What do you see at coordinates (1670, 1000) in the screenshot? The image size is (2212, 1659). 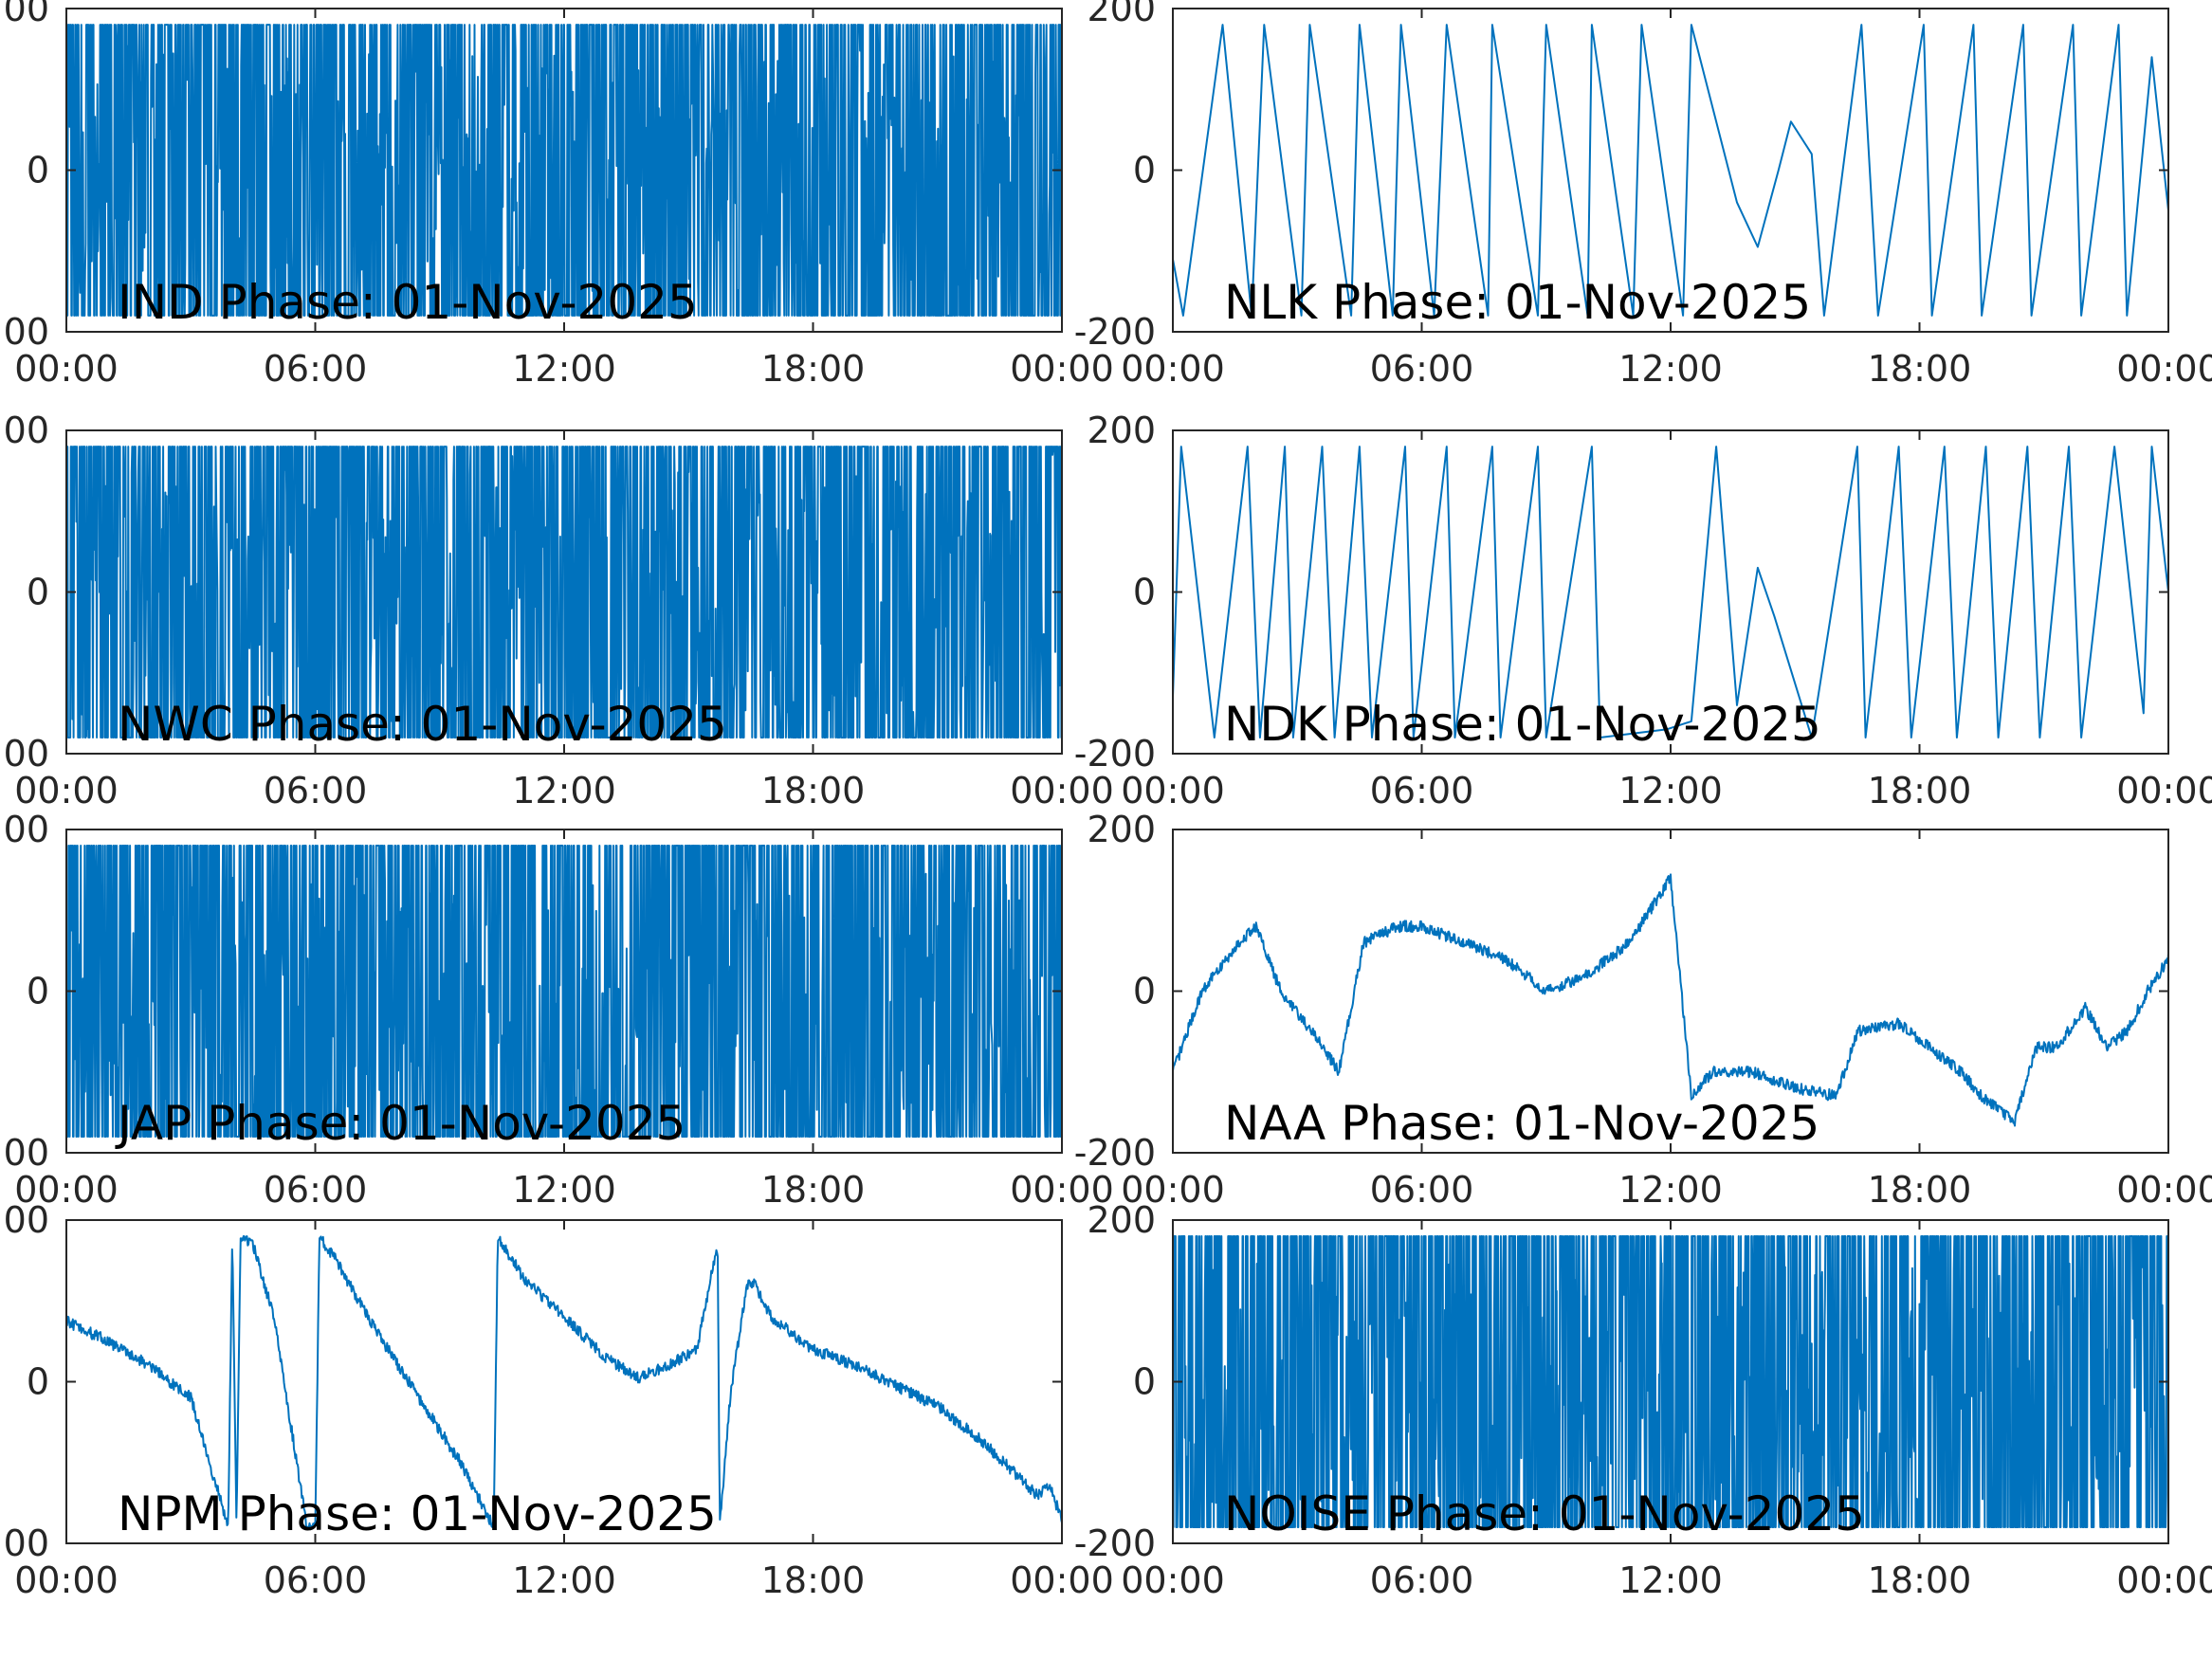 I see `series-line-naa` at bounding box center [1670, 1000].